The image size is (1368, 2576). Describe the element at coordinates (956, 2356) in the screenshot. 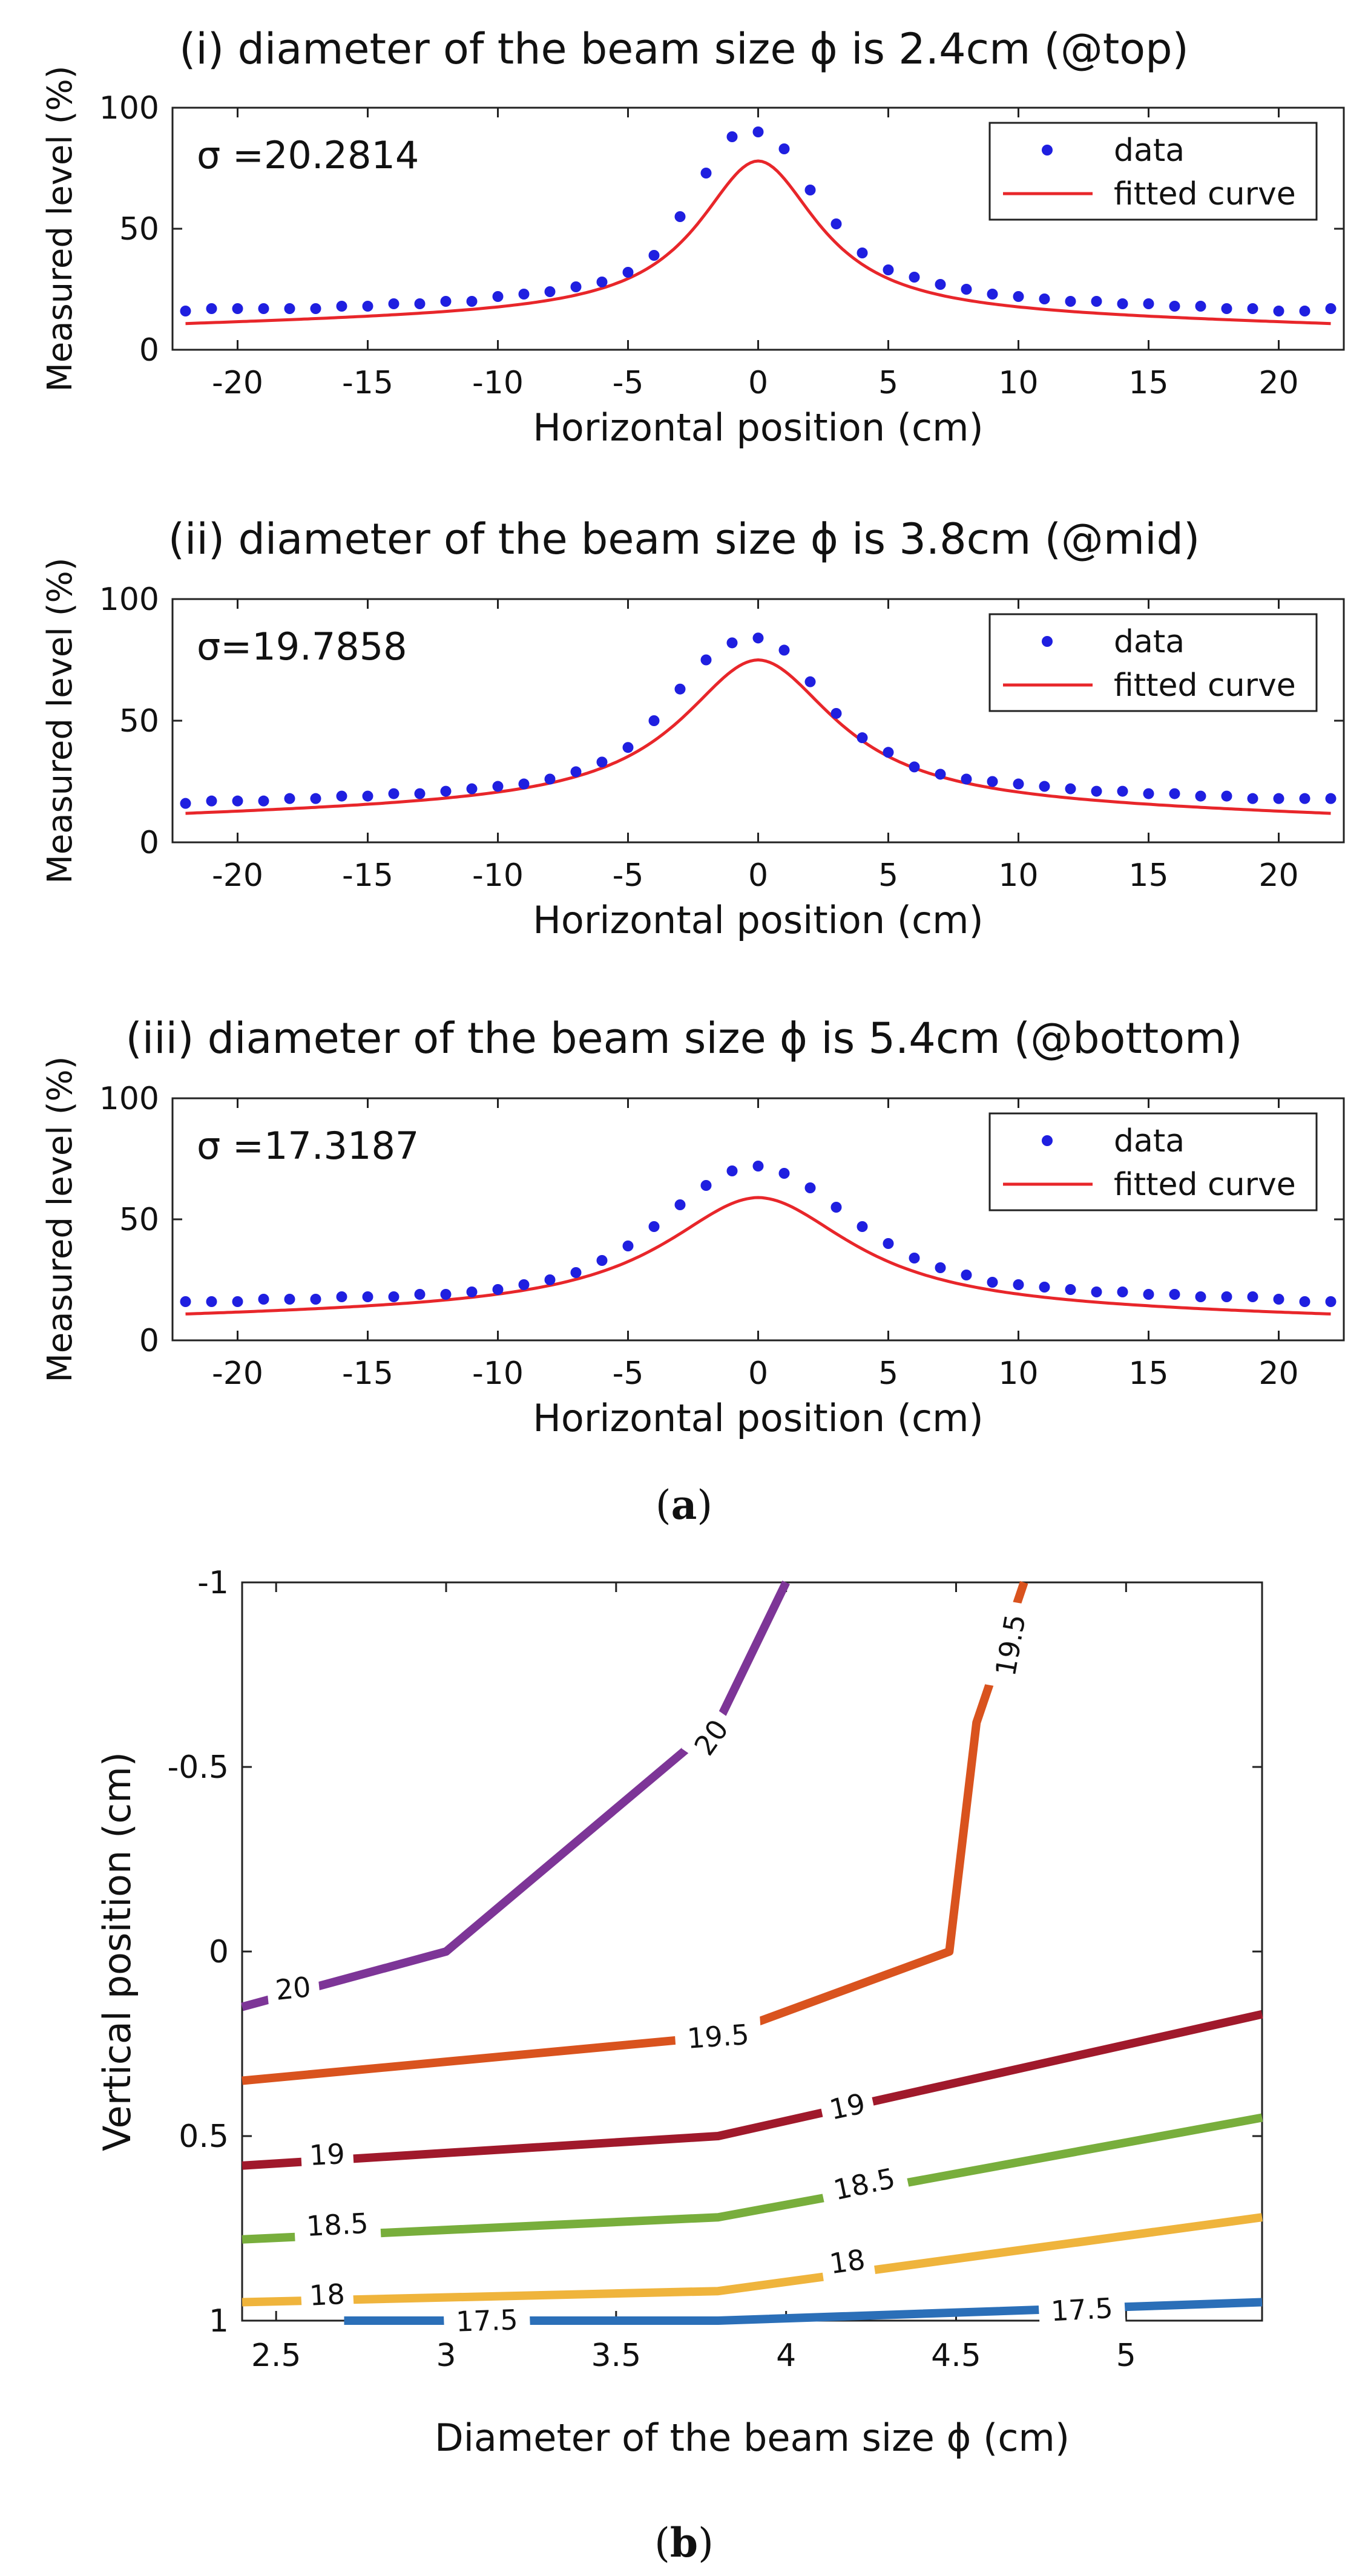

I see `x-tick-label: 4.5` at that location.